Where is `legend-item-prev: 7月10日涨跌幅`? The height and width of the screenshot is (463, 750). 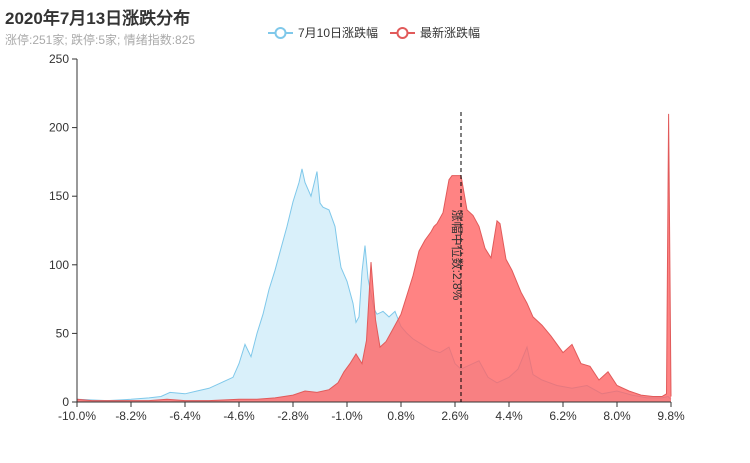
legend-item-prev: 7月10日涨跌幅 is located at coordinates (323, 32).